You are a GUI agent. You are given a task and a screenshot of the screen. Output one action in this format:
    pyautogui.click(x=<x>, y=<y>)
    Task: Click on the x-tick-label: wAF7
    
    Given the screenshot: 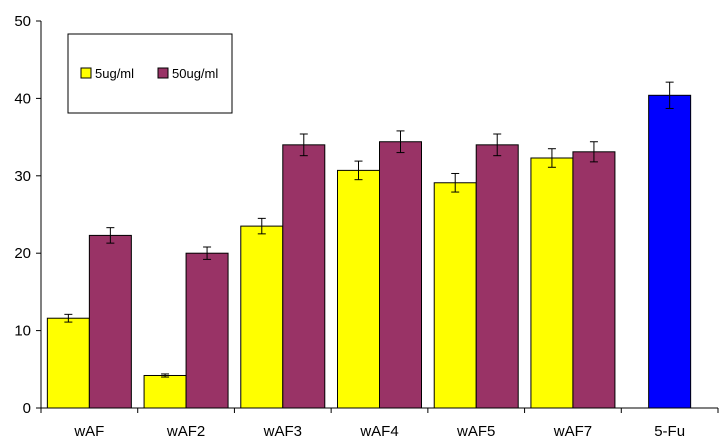 What is the action you would take?
    pyautogui.click(x=572, y=431)
    